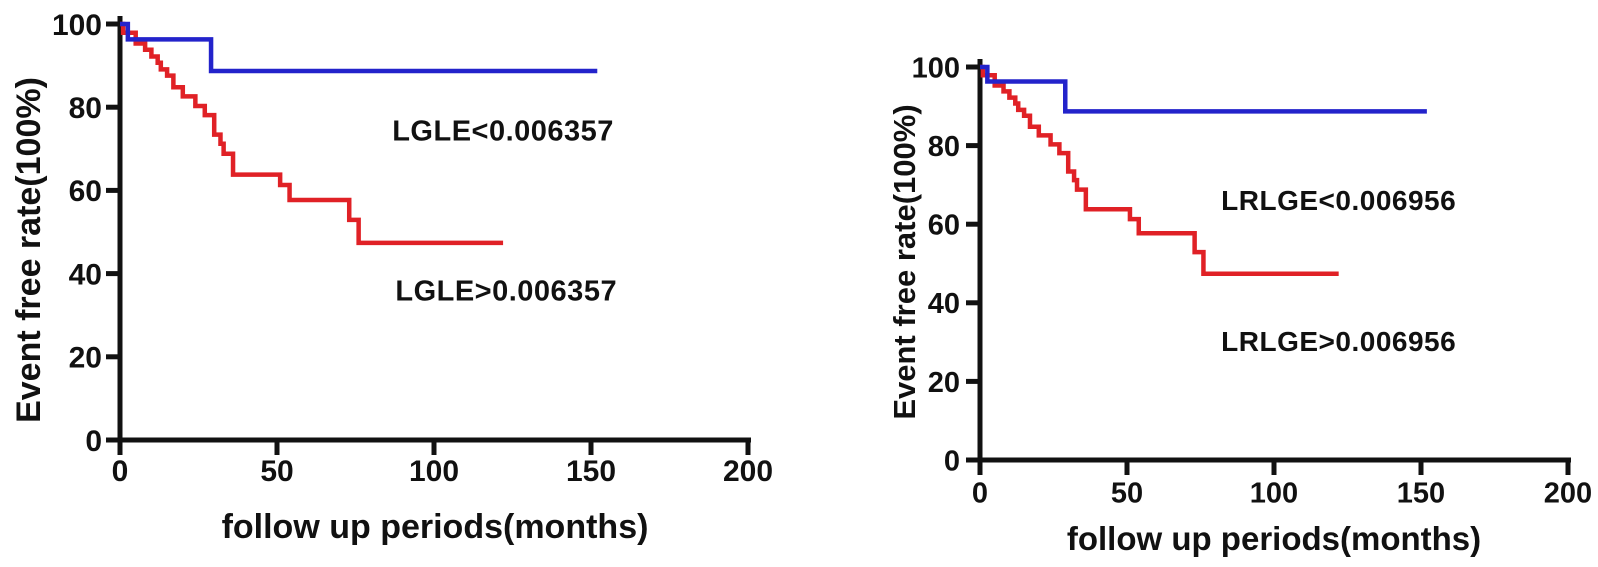 This screenshot has width=1598, height=567. What do you see at coordinates (503, 131) in the screenshot?
I see `group-label-blue: LGLE<0.006357` at bounding box center [503, 131].